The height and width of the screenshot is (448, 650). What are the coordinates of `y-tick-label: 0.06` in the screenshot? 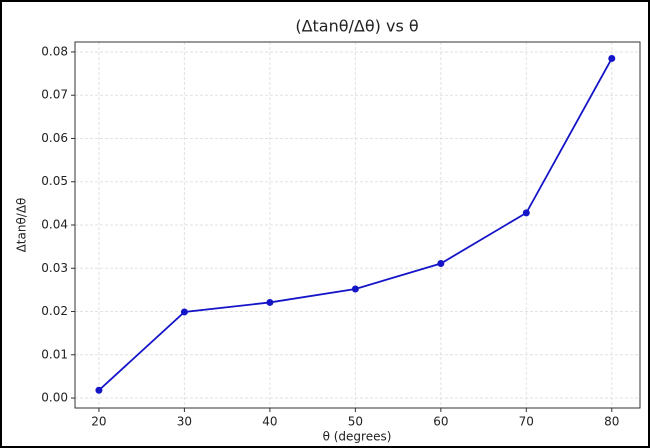 It's located at (54, 138).